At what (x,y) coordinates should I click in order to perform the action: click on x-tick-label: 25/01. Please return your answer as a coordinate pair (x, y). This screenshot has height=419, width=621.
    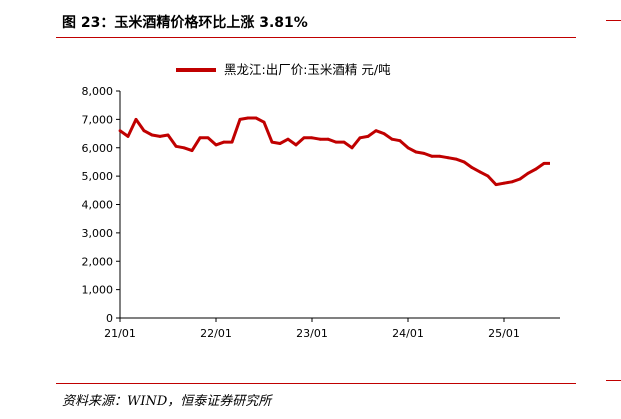
    Looking at the image, I should click on (504, 333).